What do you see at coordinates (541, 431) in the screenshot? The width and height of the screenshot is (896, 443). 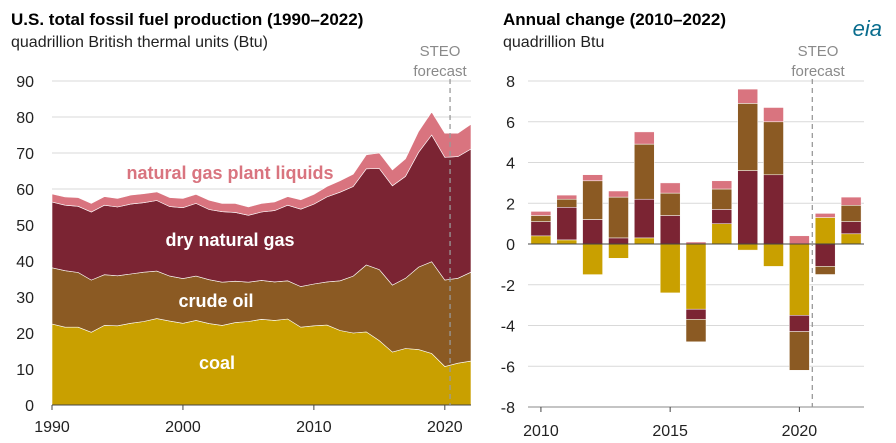 I see `right-x-tick-label: 2010` at bounding box center [541, 431].